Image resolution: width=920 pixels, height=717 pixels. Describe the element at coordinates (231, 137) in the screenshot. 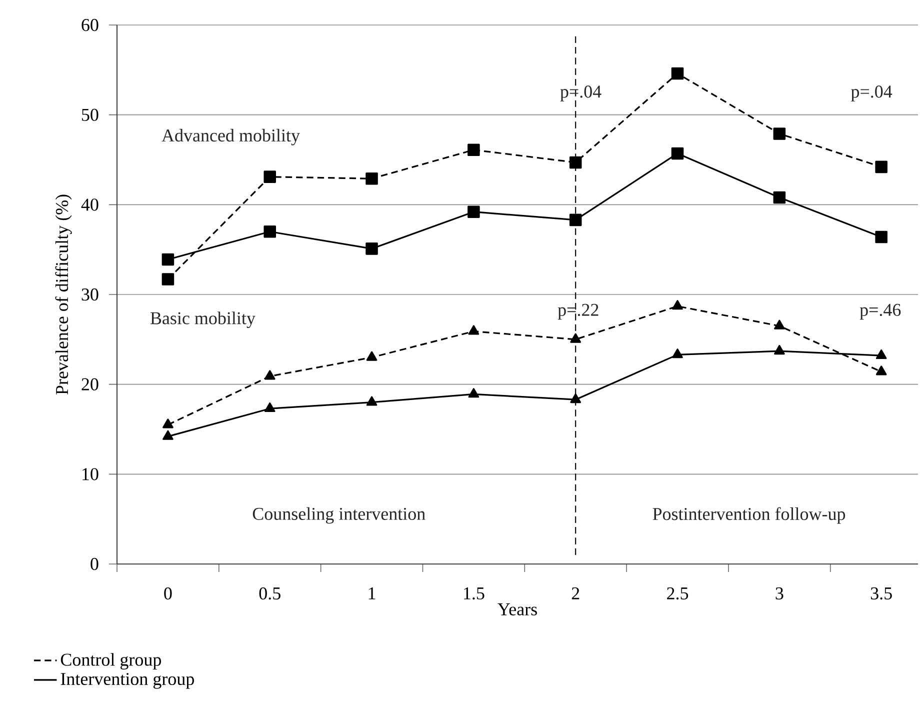

I see `annotation: Advanced mobility` at that location.